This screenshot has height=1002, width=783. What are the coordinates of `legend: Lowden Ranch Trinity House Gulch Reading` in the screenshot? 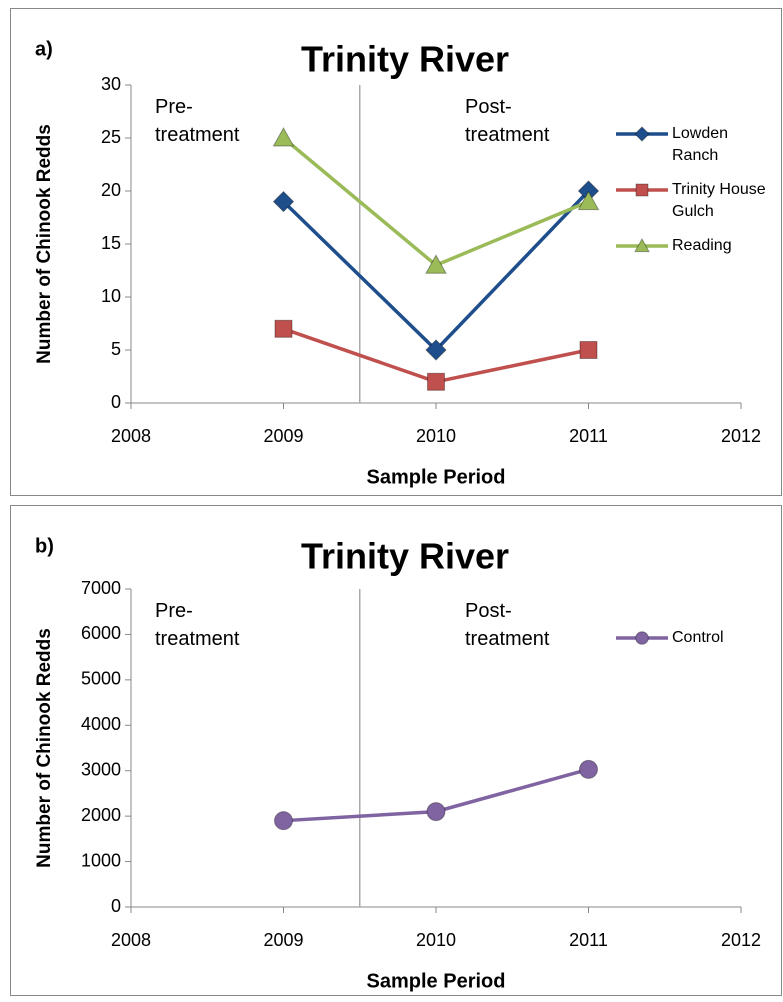 It's located at (697, 190).